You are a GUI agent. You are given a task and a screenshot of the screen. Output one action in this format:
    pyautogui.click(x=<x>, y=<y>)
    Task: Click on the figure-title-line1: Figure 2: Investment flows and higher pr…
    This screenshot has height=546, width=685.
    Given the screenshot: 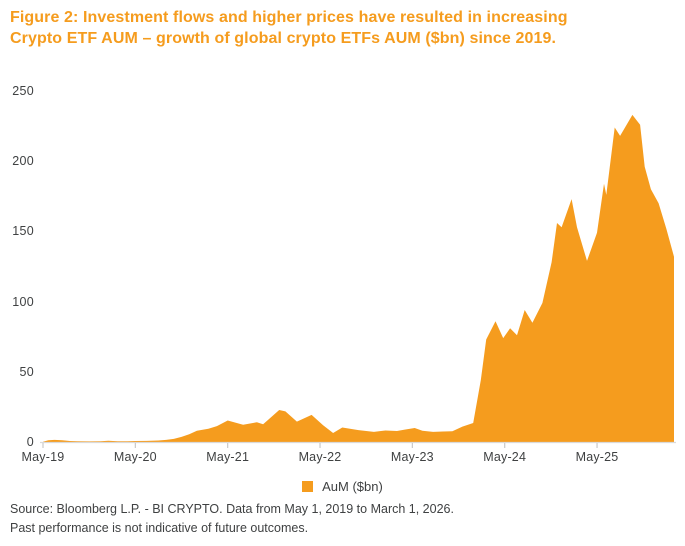 What is the action you would take?
    pyautogui.click(x=289, y=17)
    